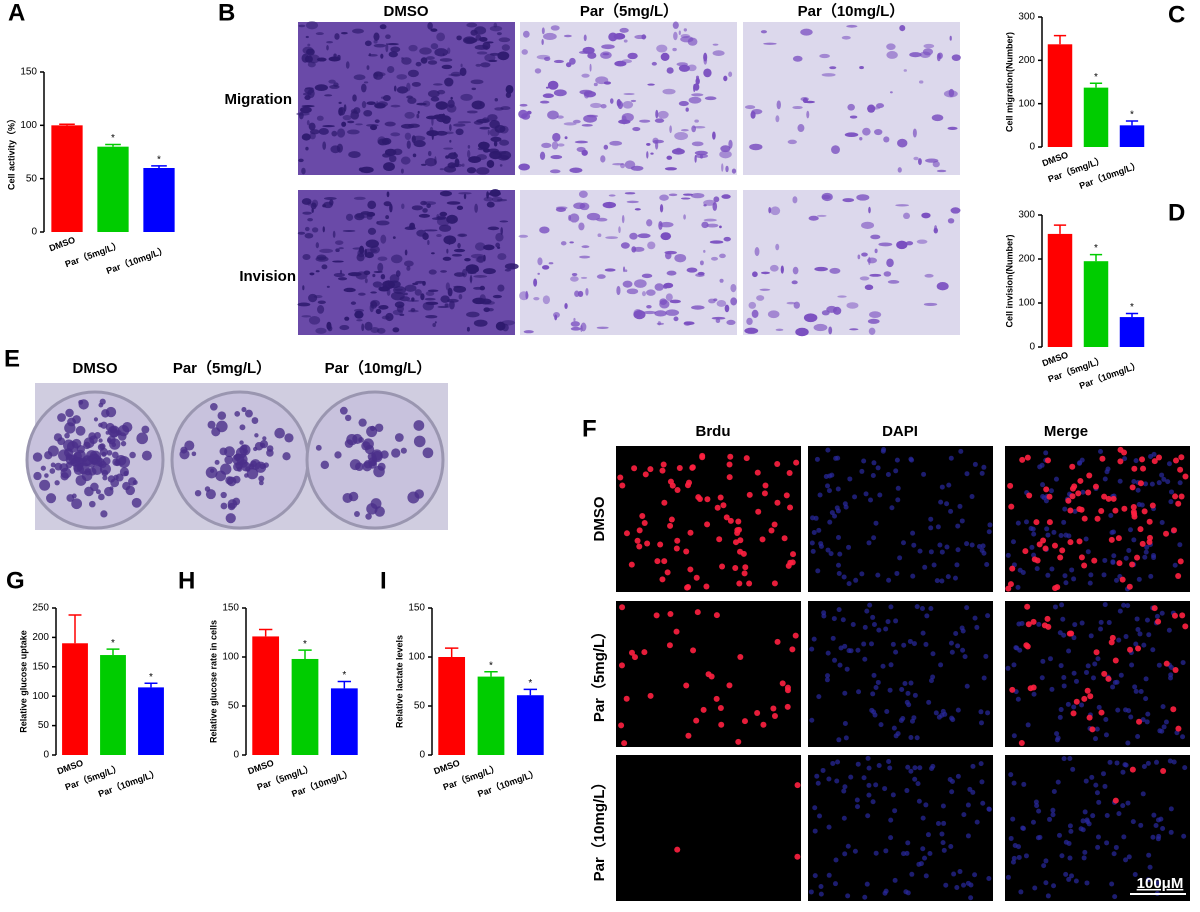 This screenshot has height=912, width=1200. I want to click on significance: *, so click(1096, 248).